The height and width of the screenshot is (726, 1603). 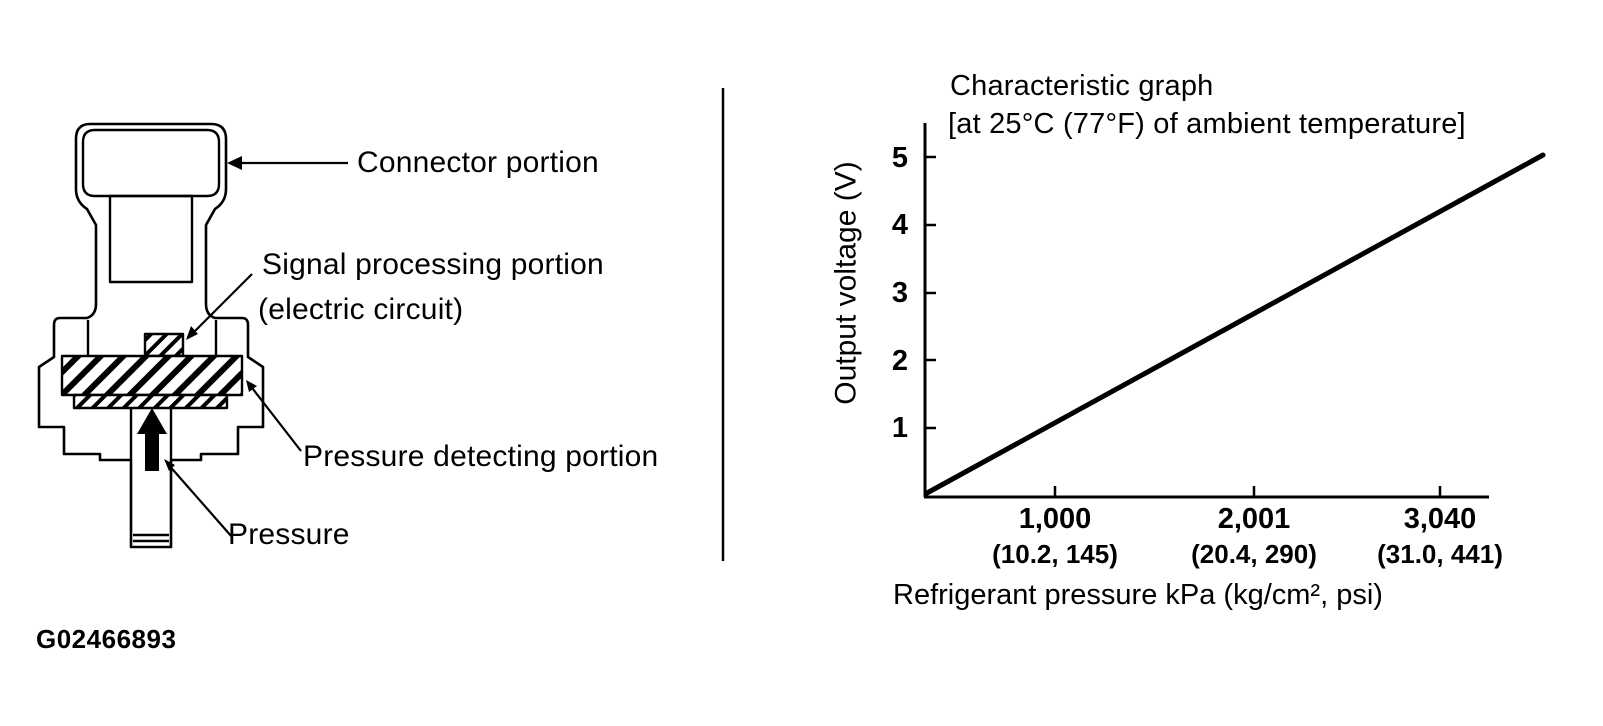 I want to click on pressure-detecting-band, so click(x=152, y=375).